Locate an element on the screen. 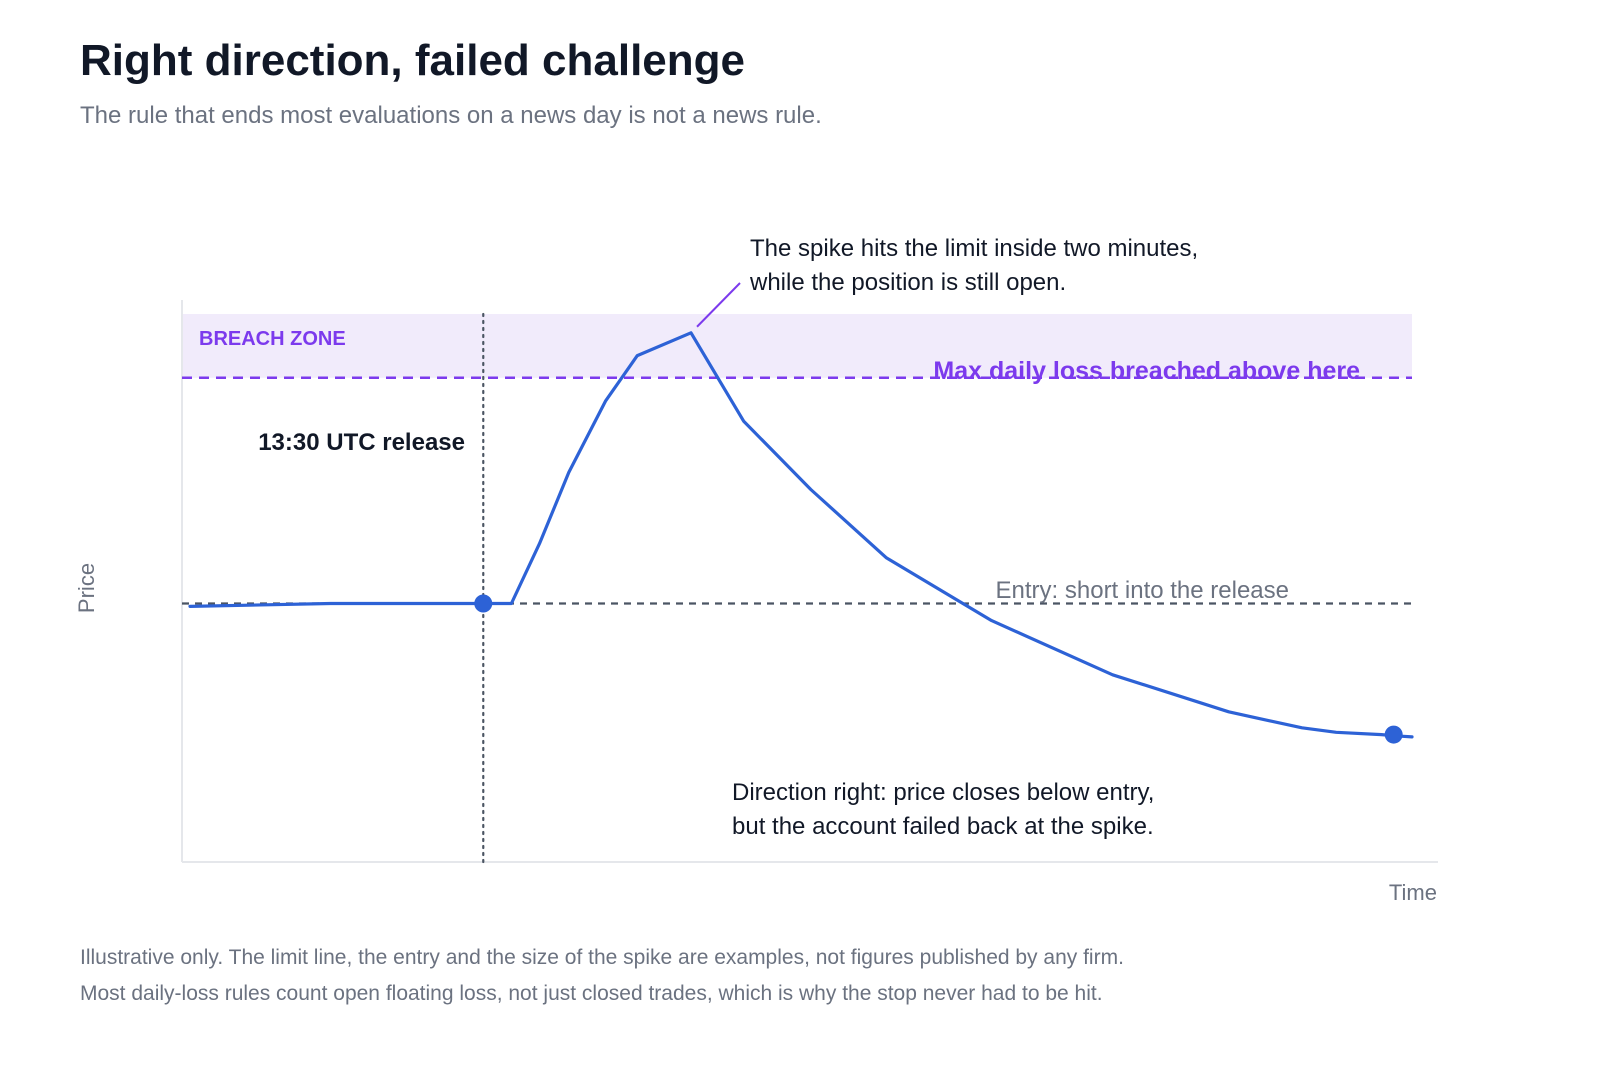  breach-zone is located at coordinates (797, 346).